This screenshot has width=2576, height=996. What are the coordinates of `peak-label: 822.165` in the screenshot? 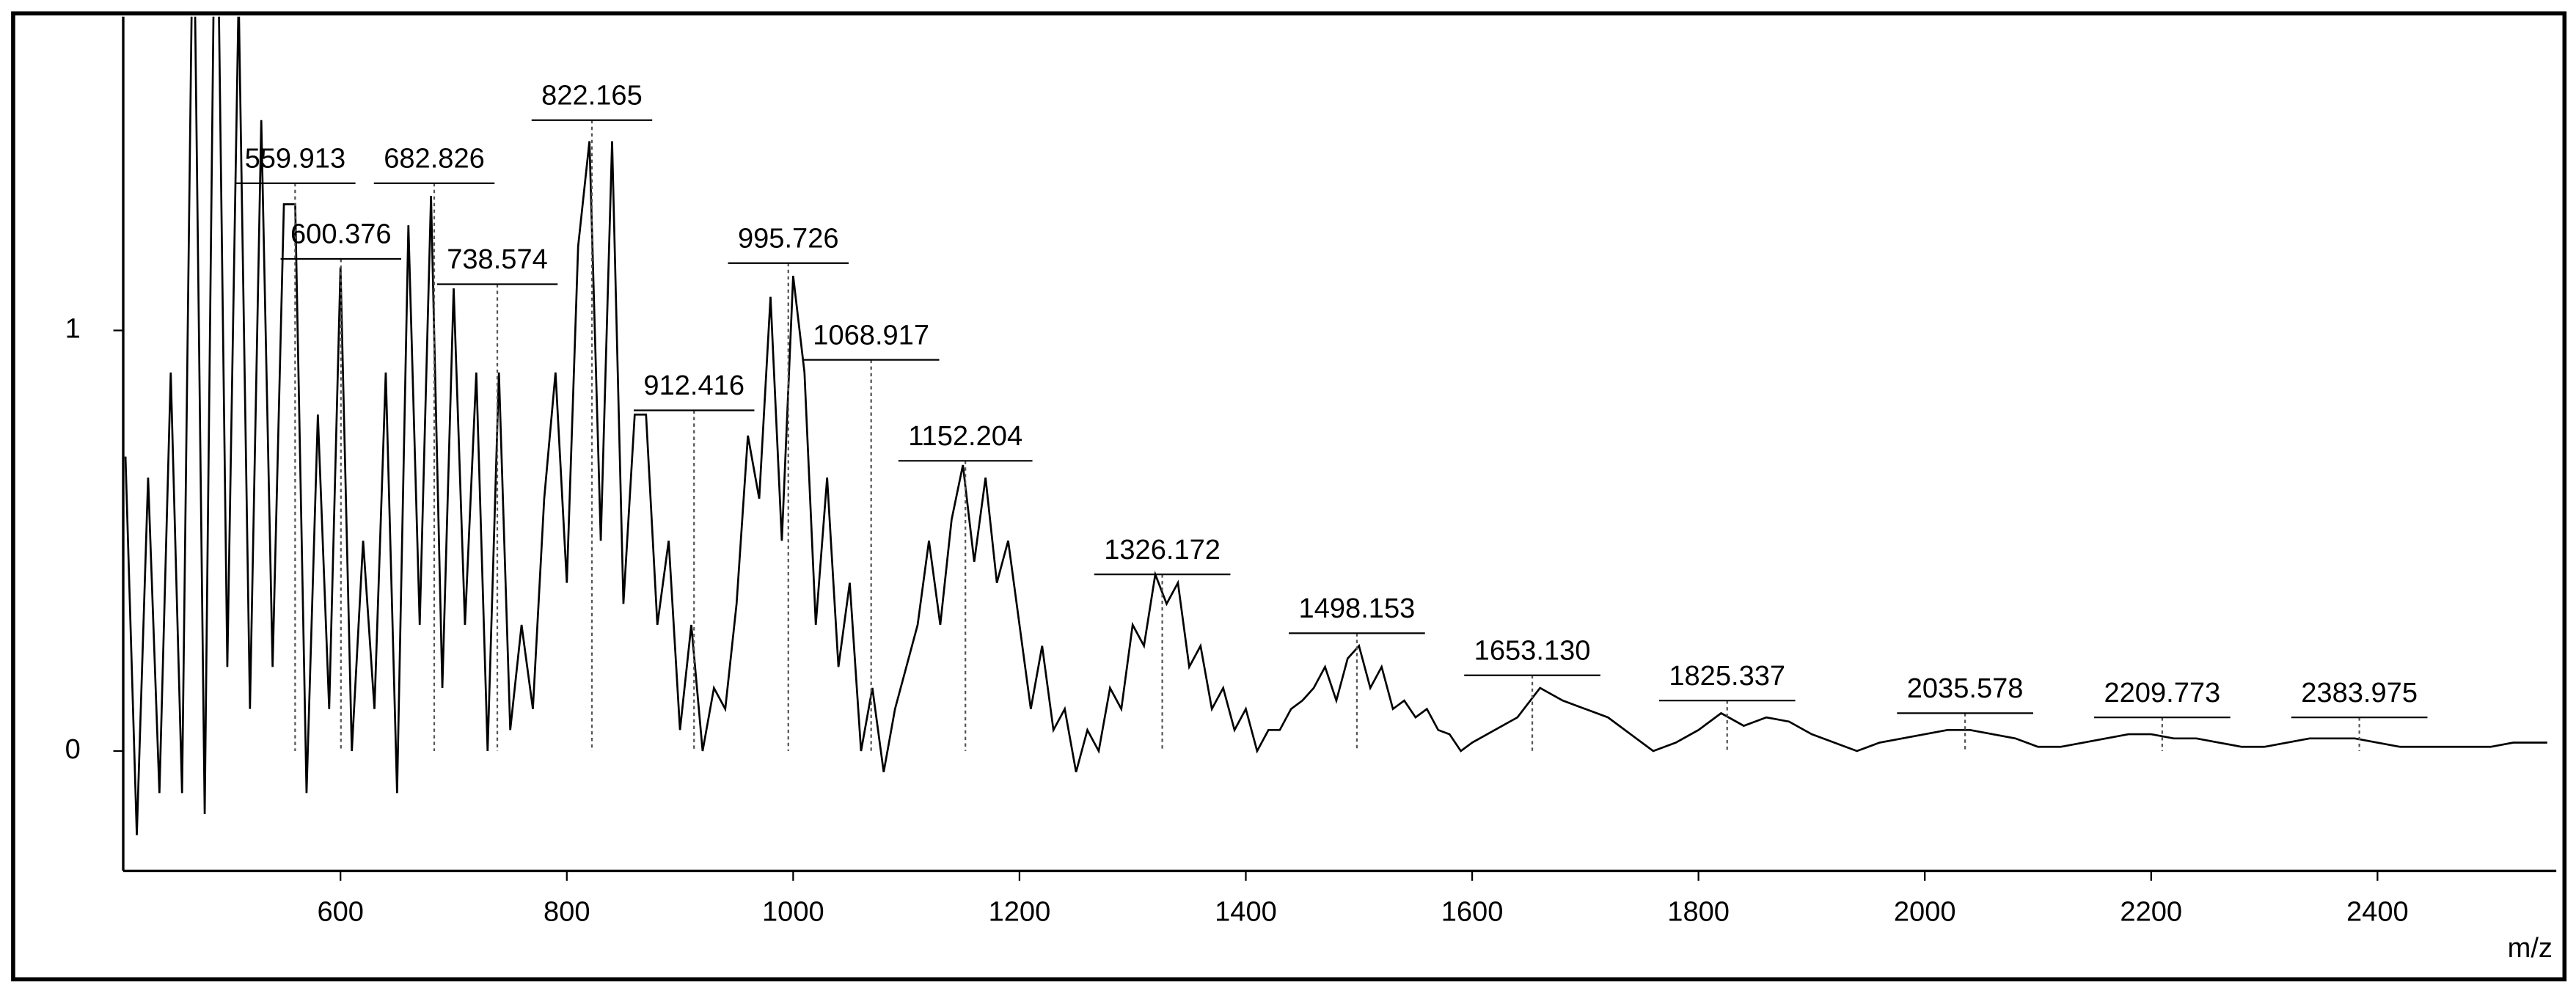 It's located at (592, 96).